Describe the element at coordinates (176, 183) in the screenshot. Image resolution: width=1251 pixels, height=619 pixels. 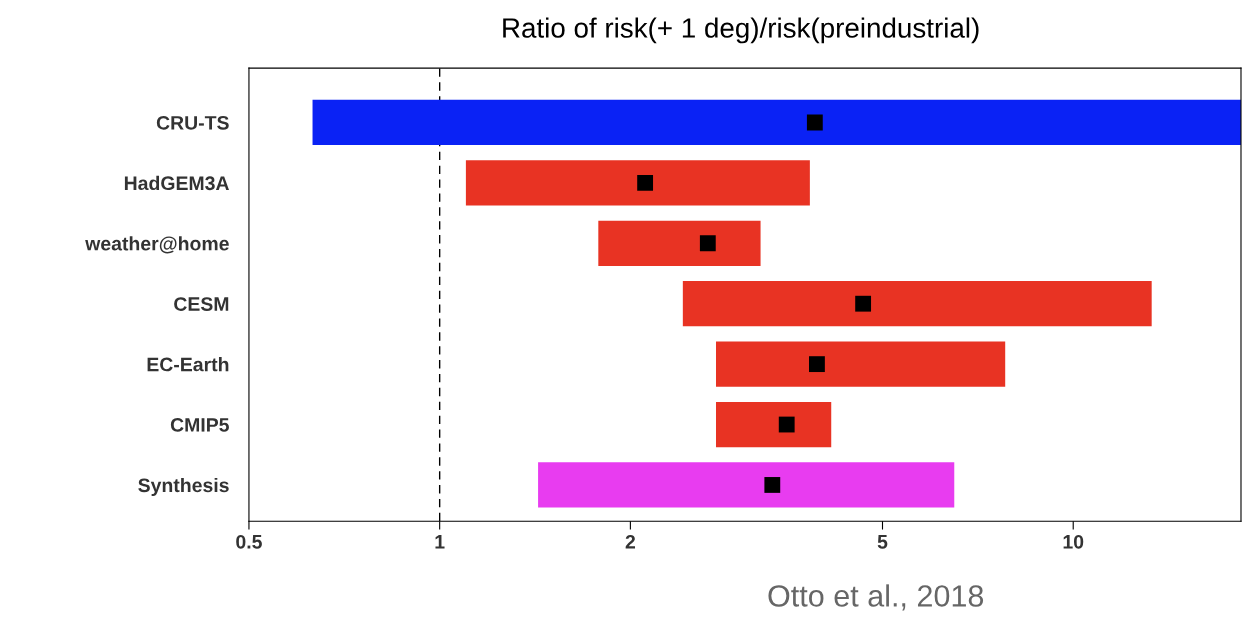
I see `y-tick-label: HadGEM3A` at that location.